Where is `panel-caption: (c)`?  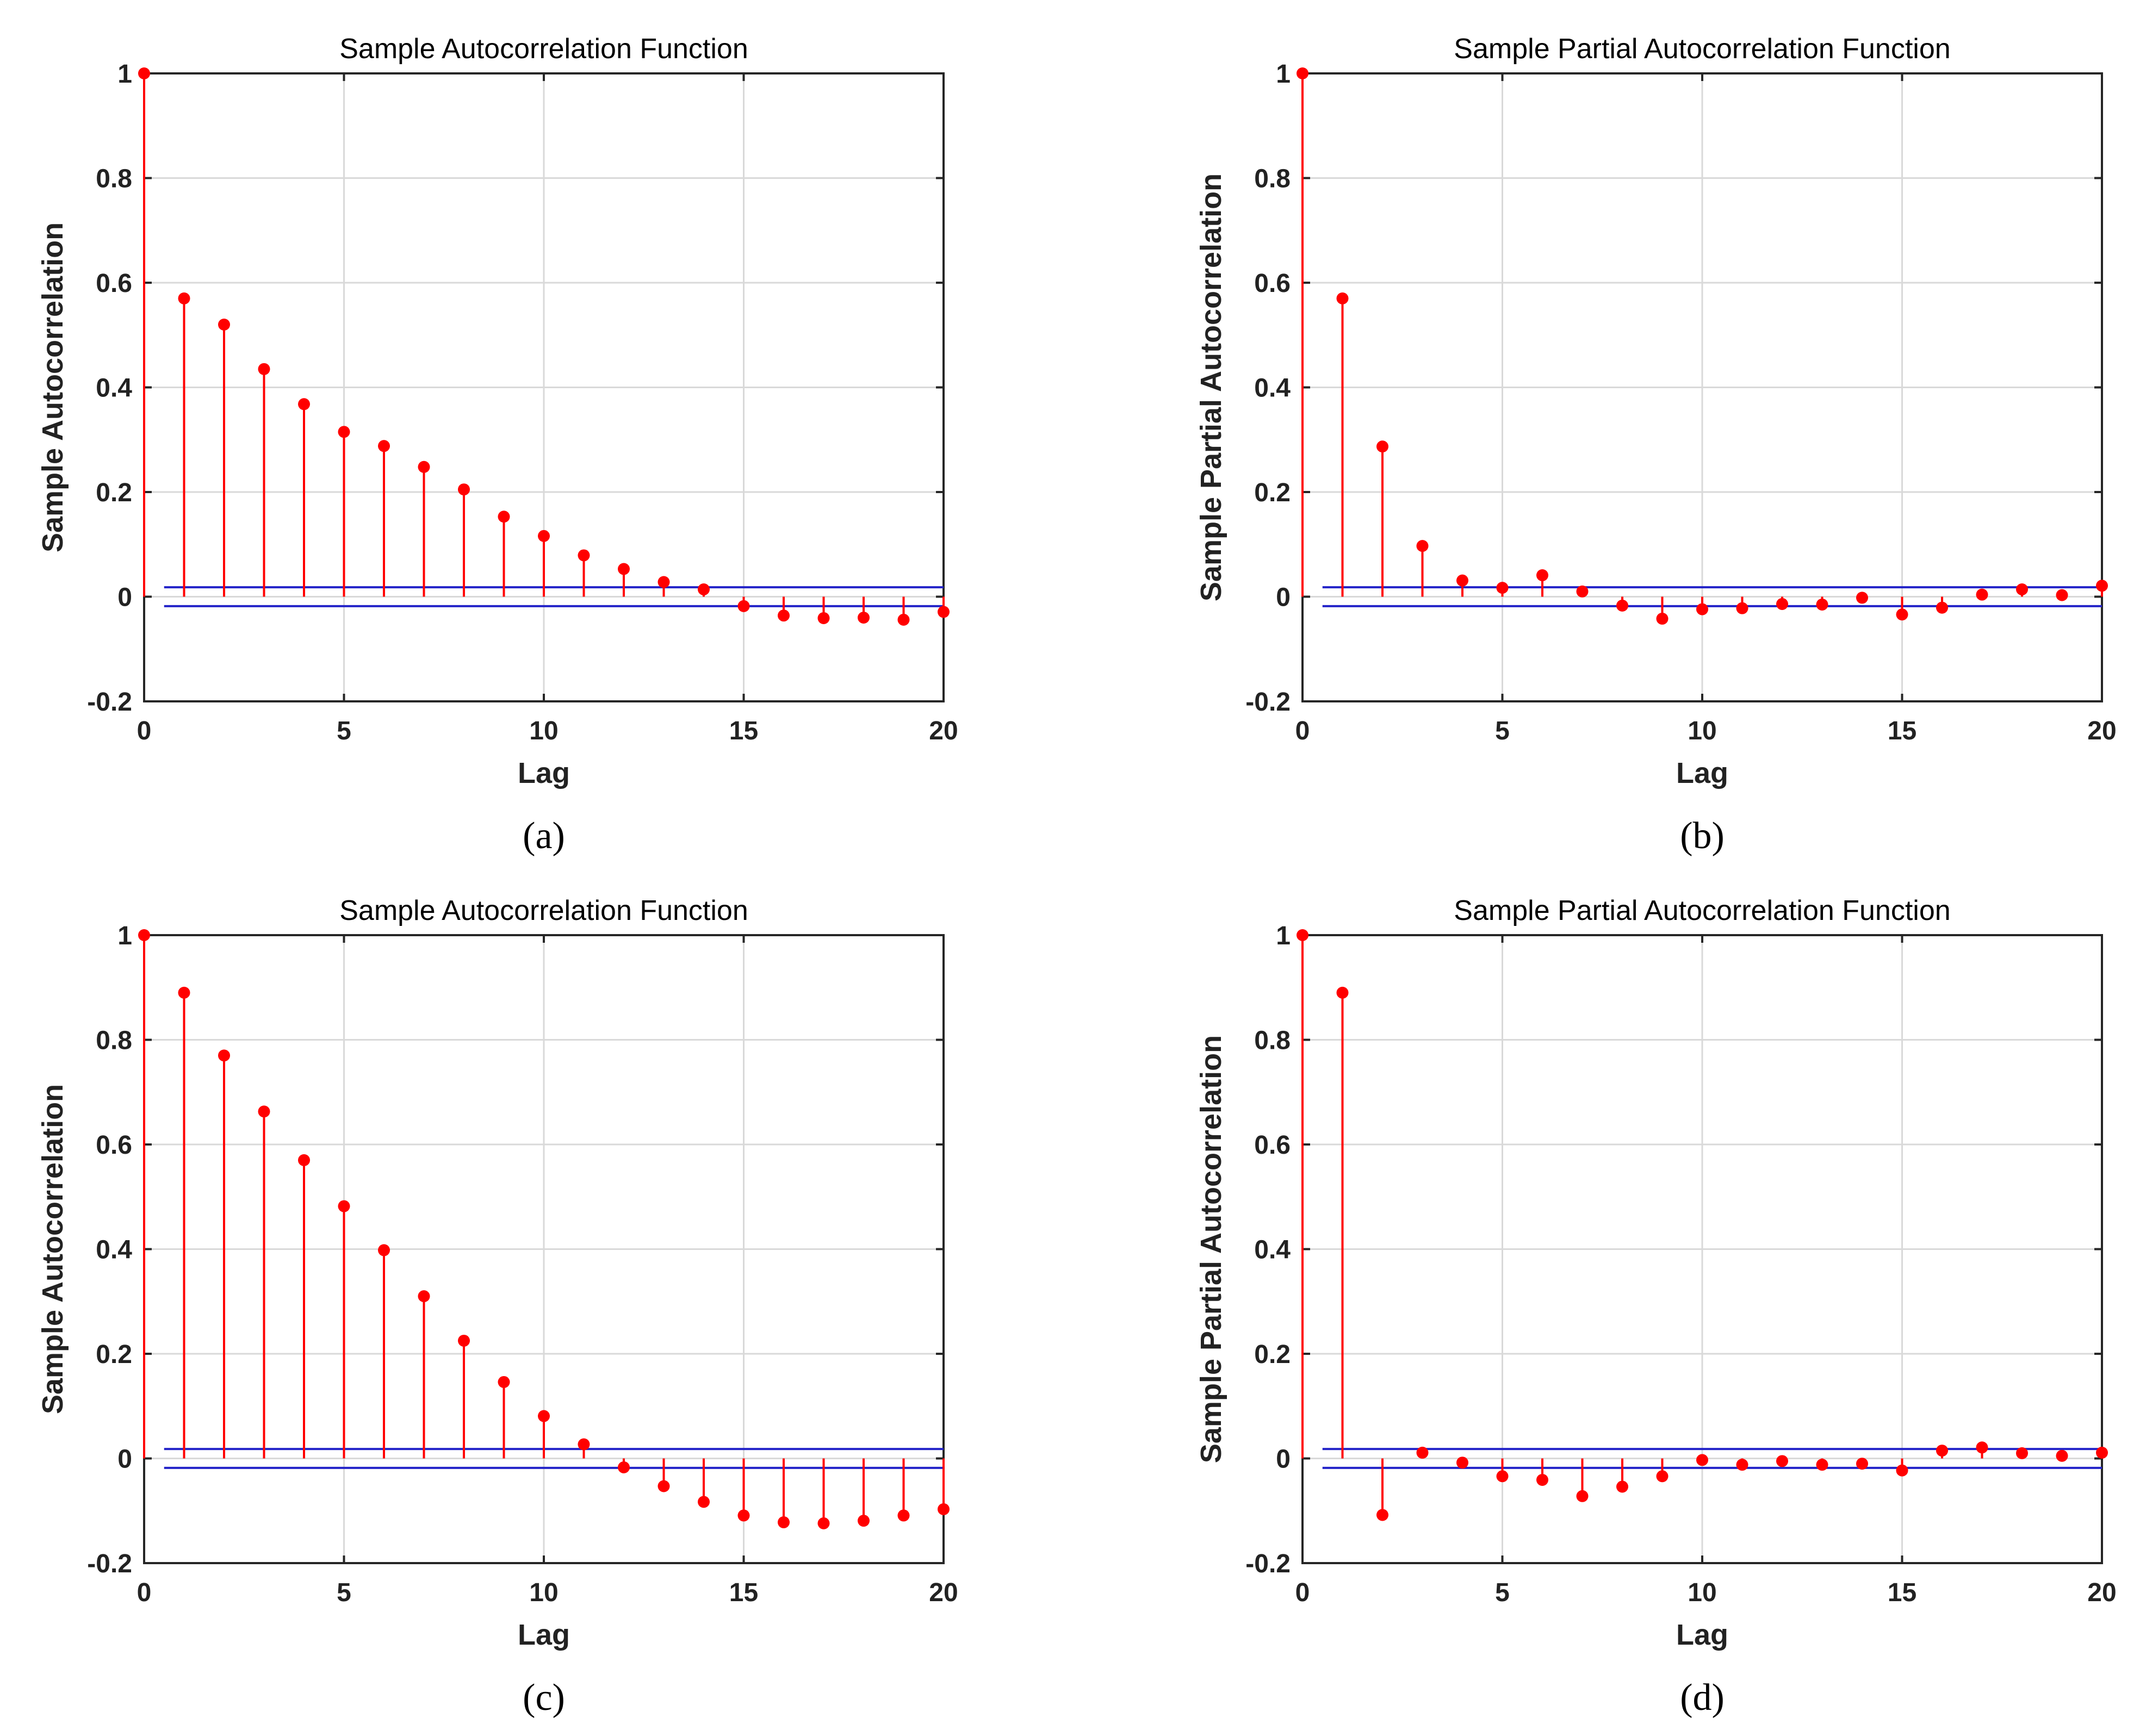 panel-caption: (c) is located at coordinates (544, 1698).